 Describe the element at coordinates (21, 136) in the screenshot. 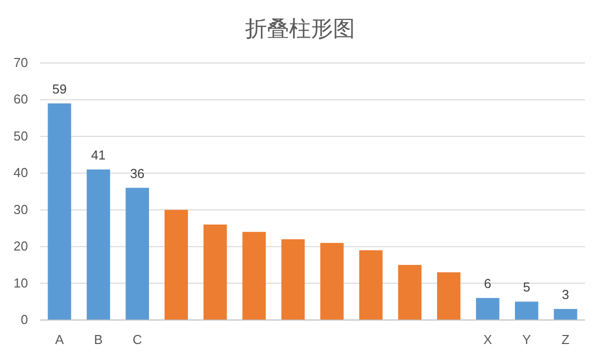

I see `y-tick-label: 50` at that location.